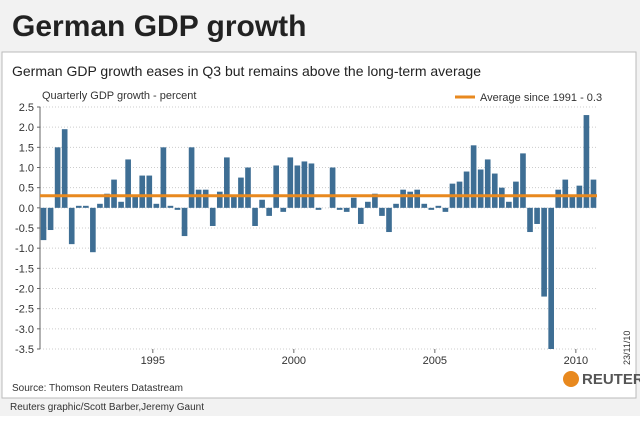  I want to click on brand: REUTERS, so click(611, 379).